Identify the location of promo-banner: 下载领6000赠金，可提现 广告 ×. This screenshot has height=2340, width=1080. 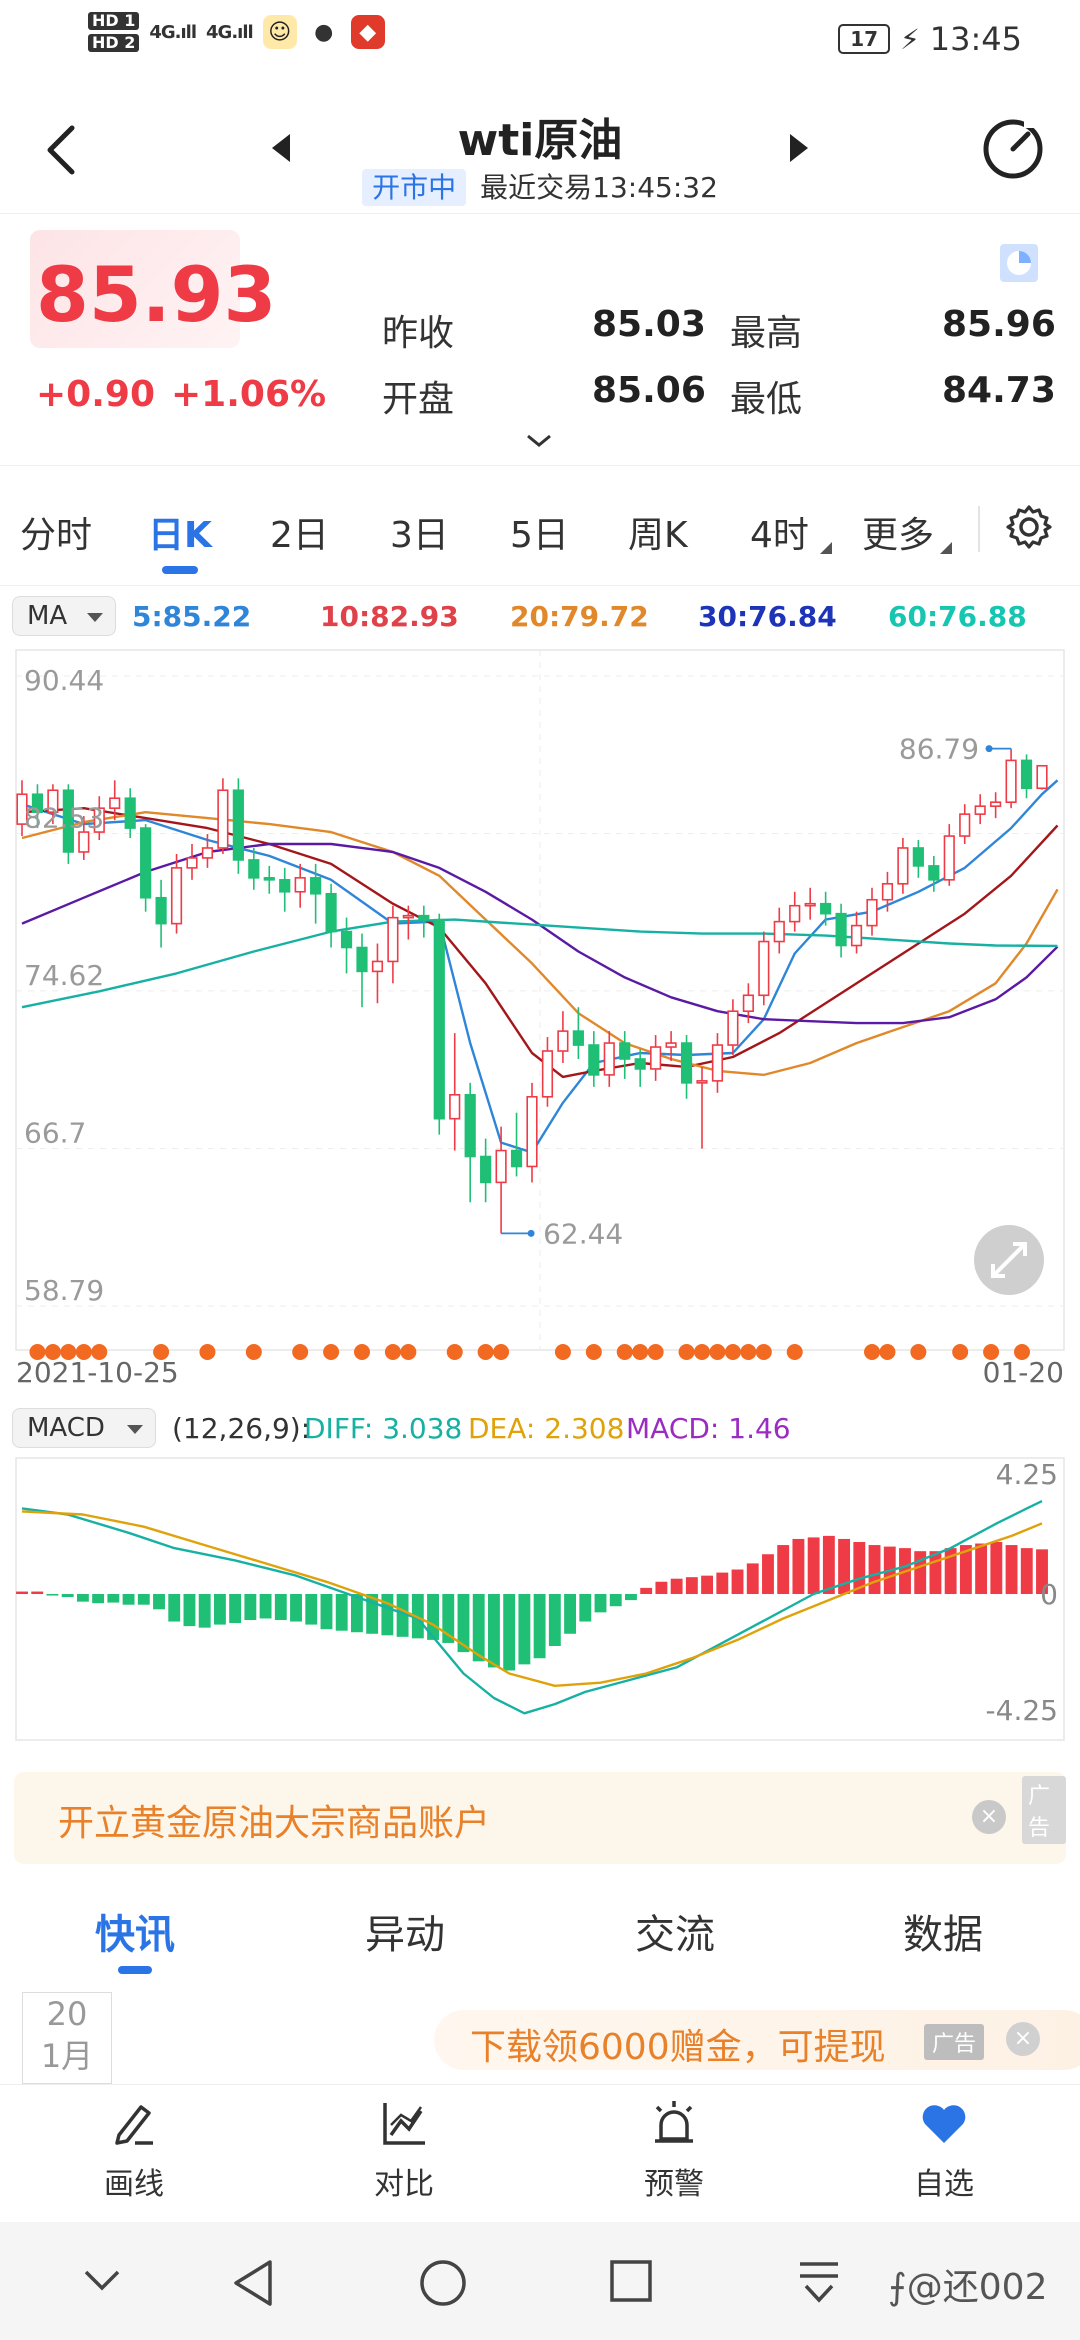
(757, 2040).